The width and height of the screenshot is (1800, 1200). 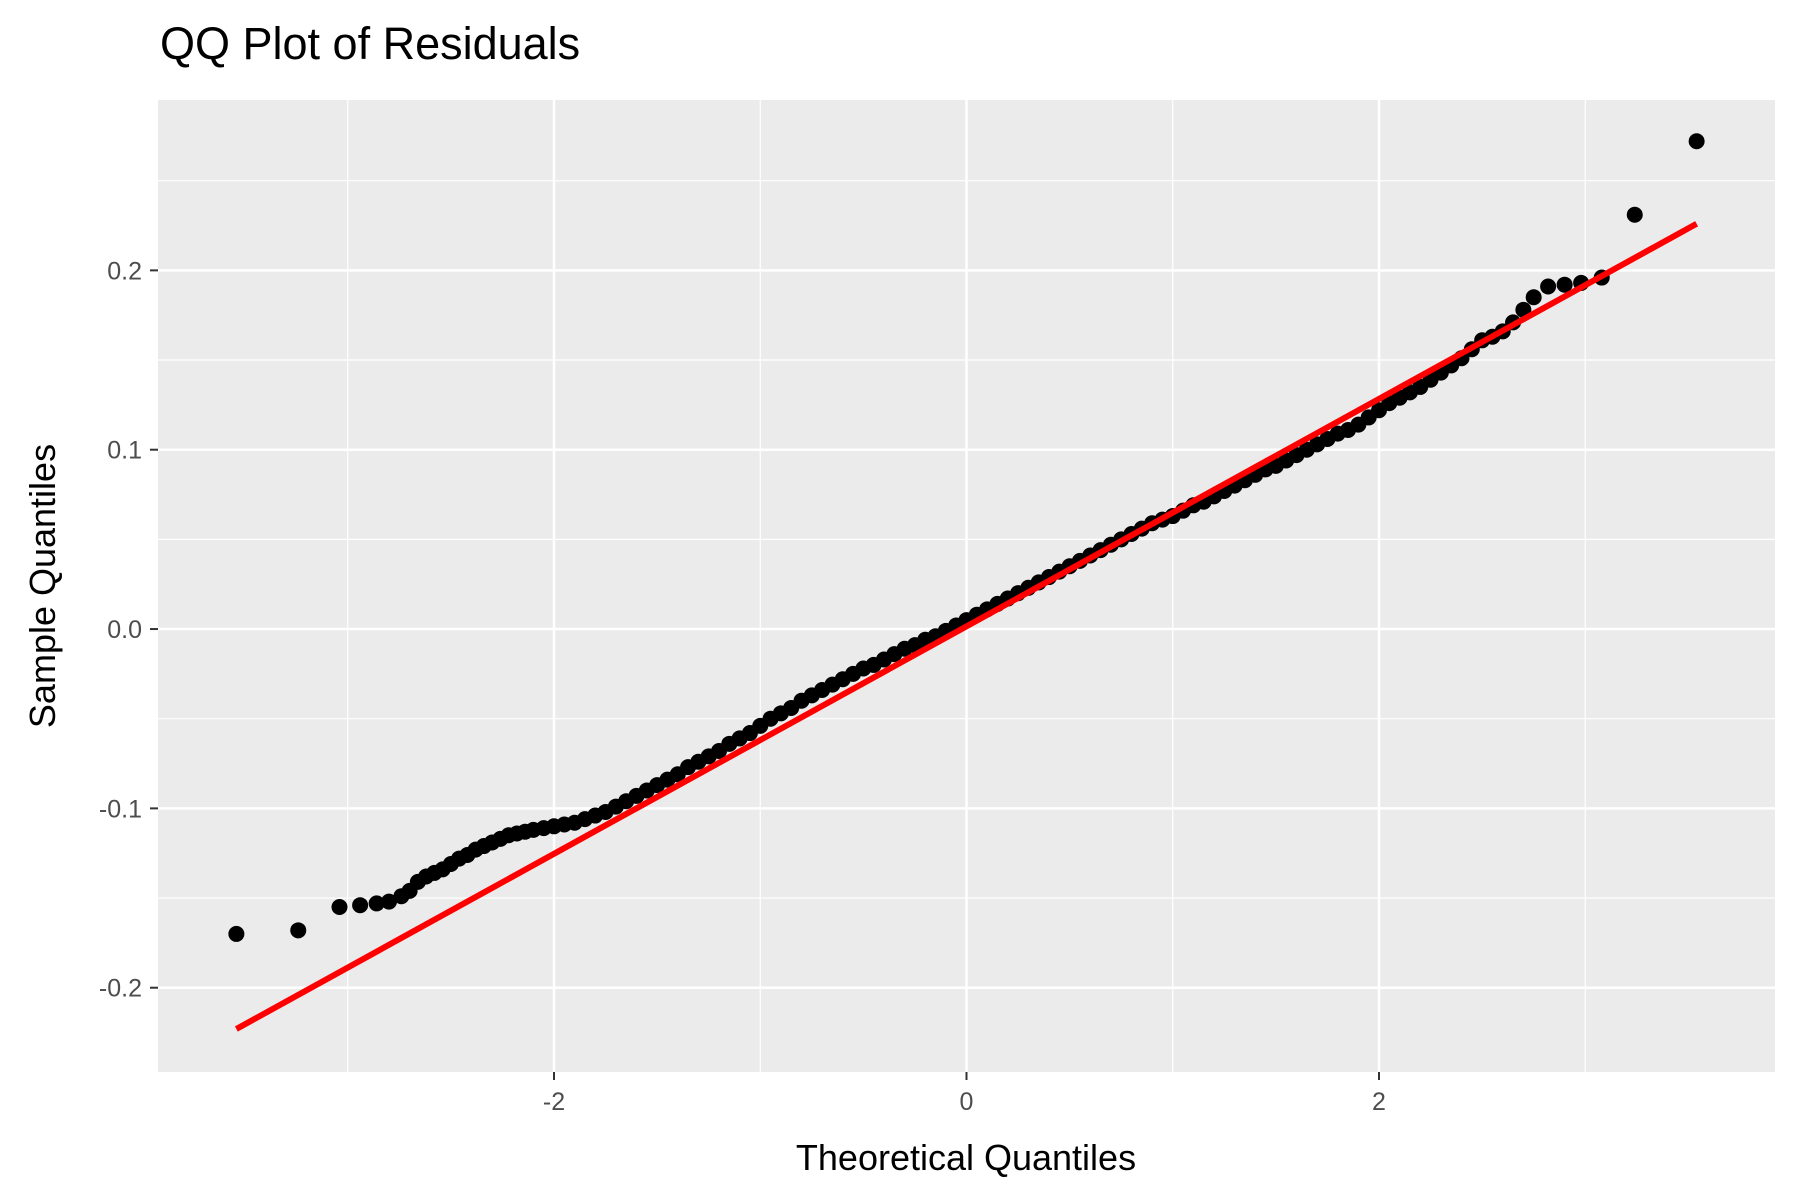 What do you see at coordinates (124, 271) in the screenshot?
I see `y-tick-label: 0.2` at bounding box center [124, 271].